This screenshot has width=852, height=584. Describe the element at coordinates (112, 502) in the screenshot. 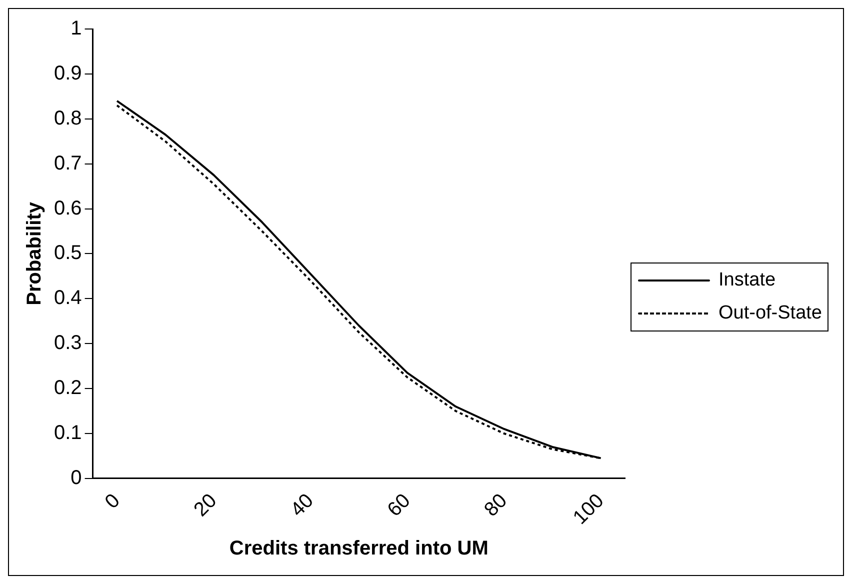

I see `x-tick-label: 0` at that location.